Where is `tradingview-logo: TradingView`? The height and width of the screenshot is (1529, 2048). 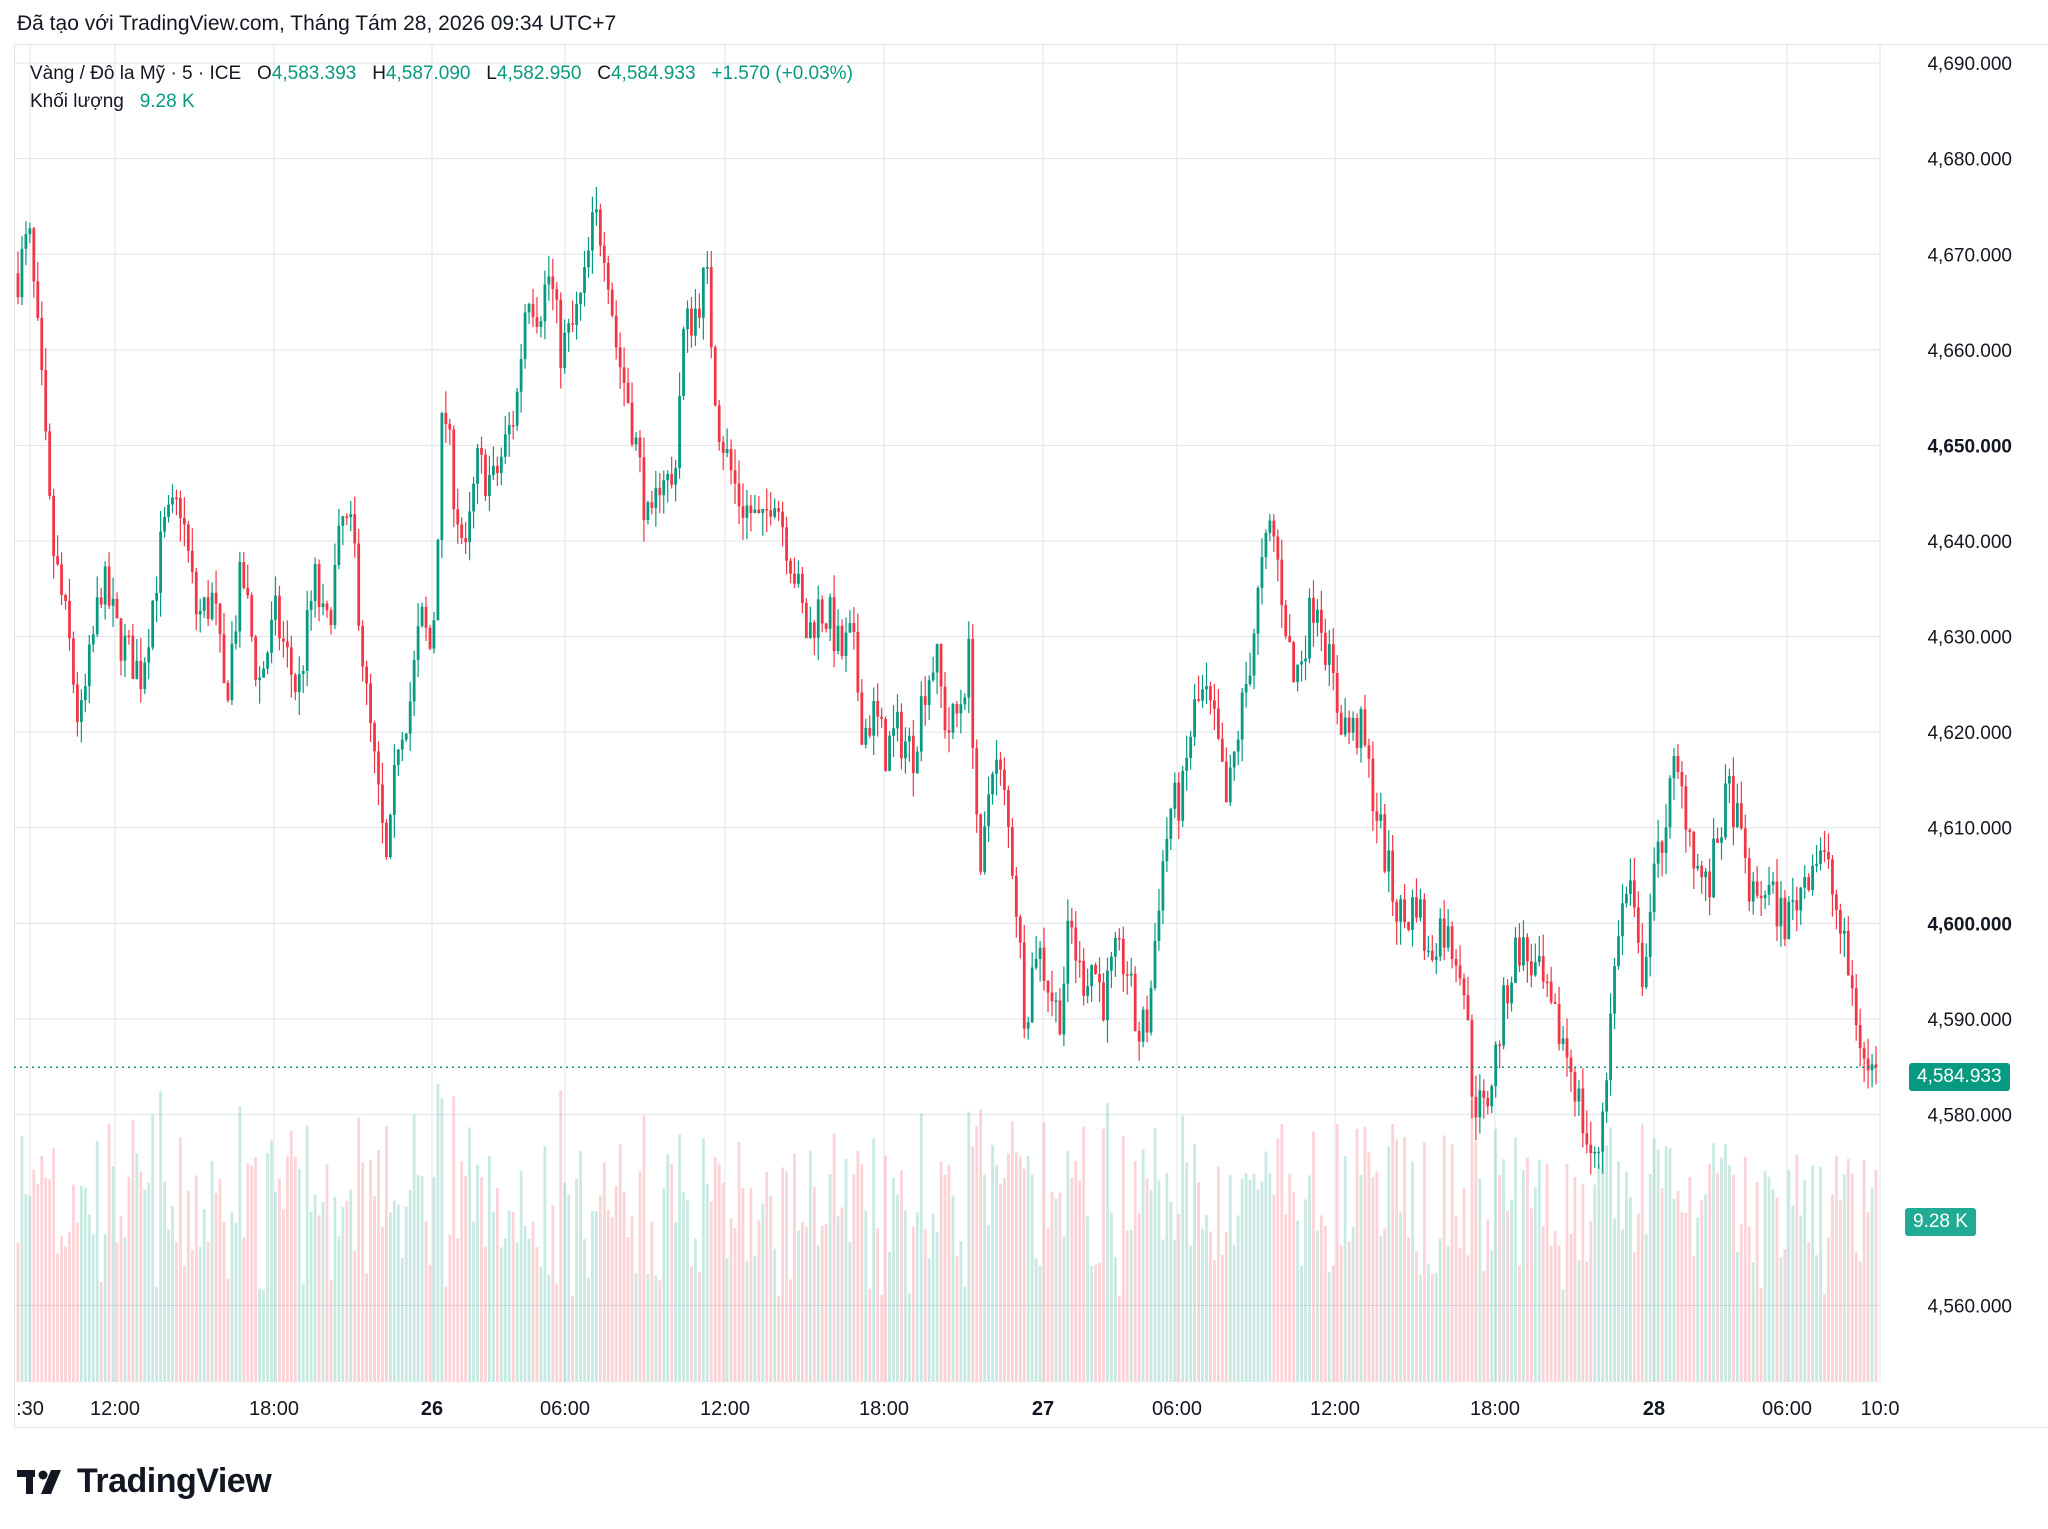 tradingview-logo: TradingView is located at coordinates (144, 1481).